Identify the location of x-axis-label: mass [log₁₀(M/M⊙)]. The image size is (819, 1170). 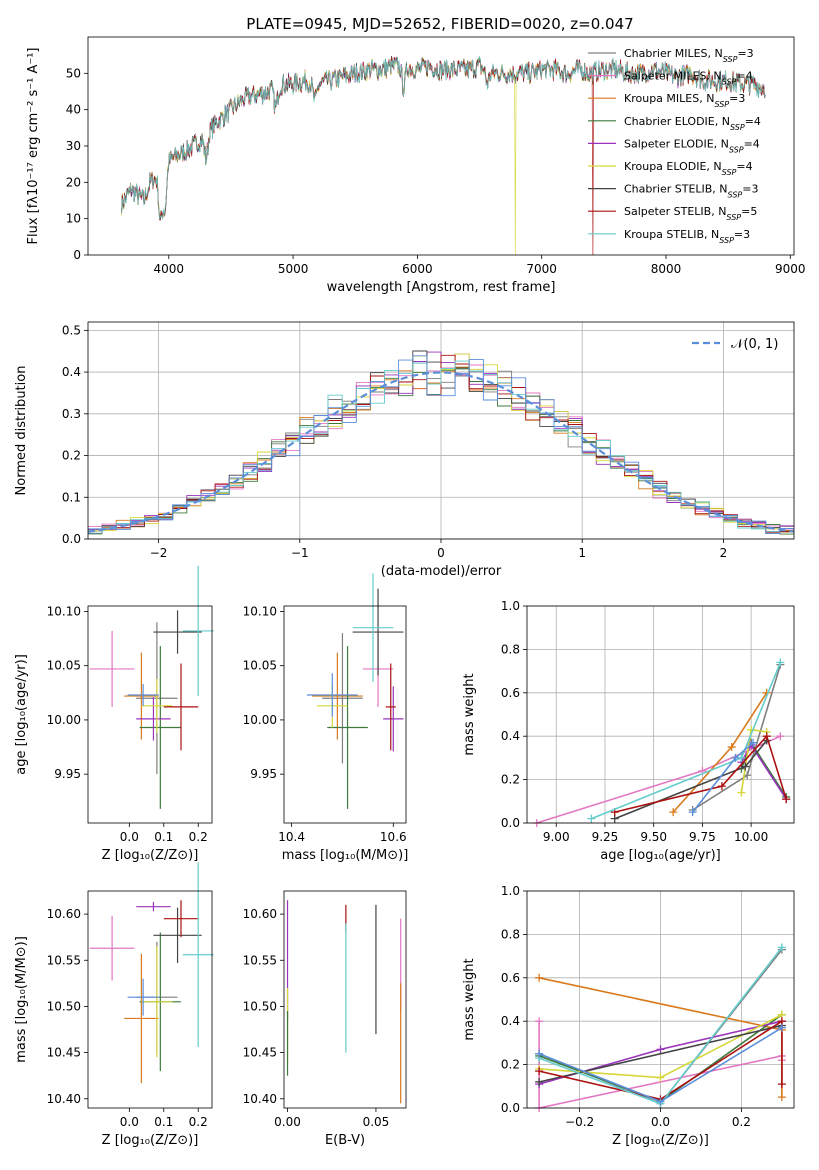
(345, 855).